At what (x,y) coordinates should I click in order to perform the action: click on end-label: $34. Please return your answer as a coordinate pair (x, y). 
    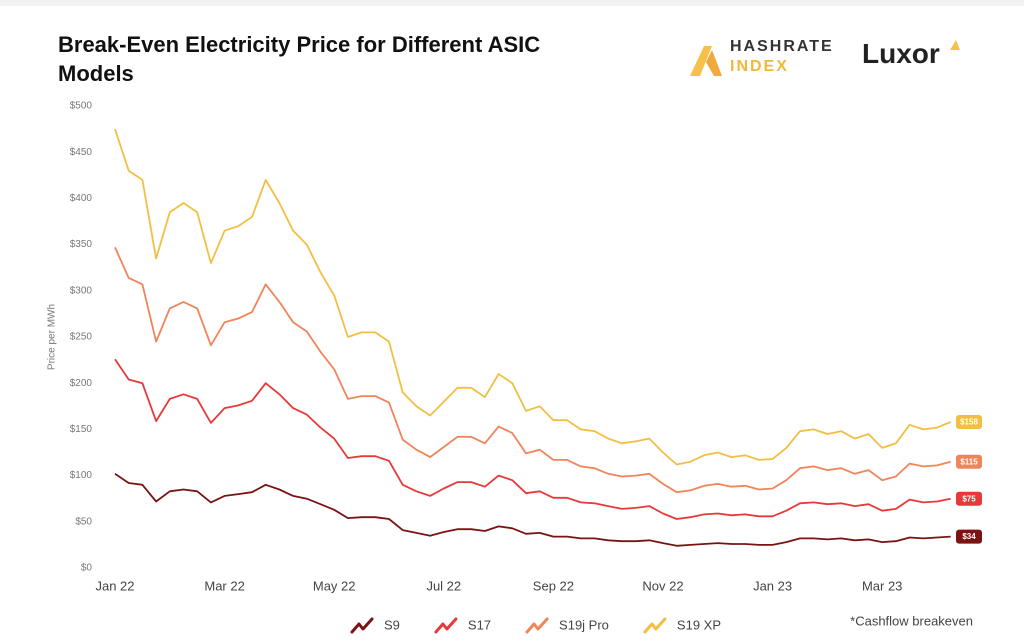
    Looking at the image, I should click on (969, 536).